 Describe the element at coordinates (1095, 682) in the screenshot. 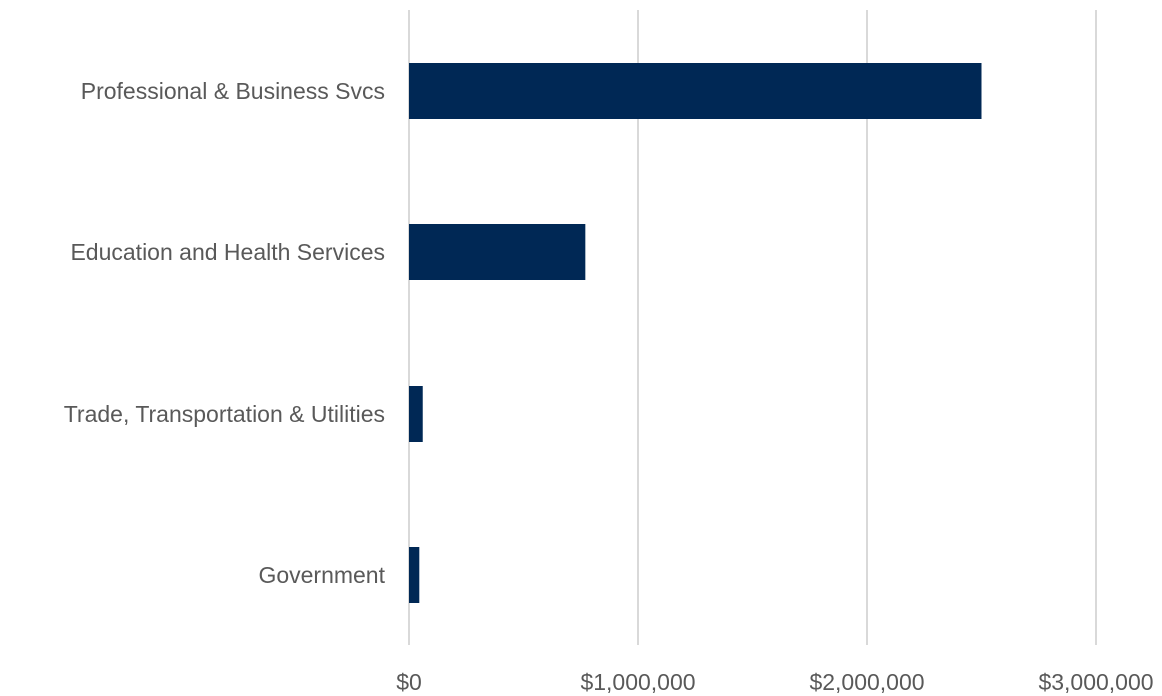

I see `x-tick-label: $3,000,000` at that location.